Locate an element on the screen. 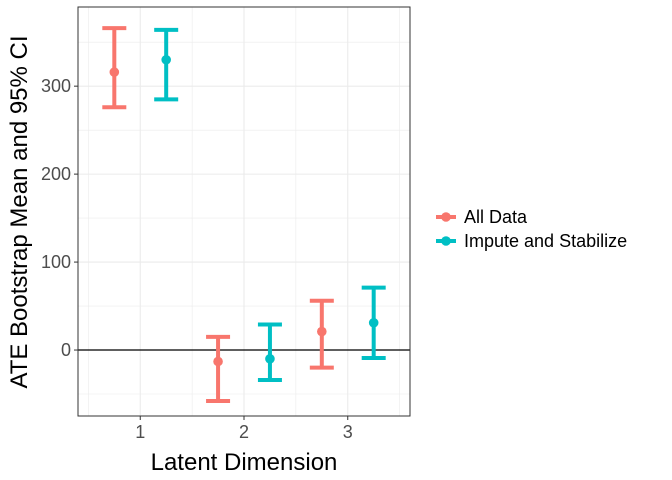  legend-item: Impute and Stabilize is located at coordinates (531, 241).